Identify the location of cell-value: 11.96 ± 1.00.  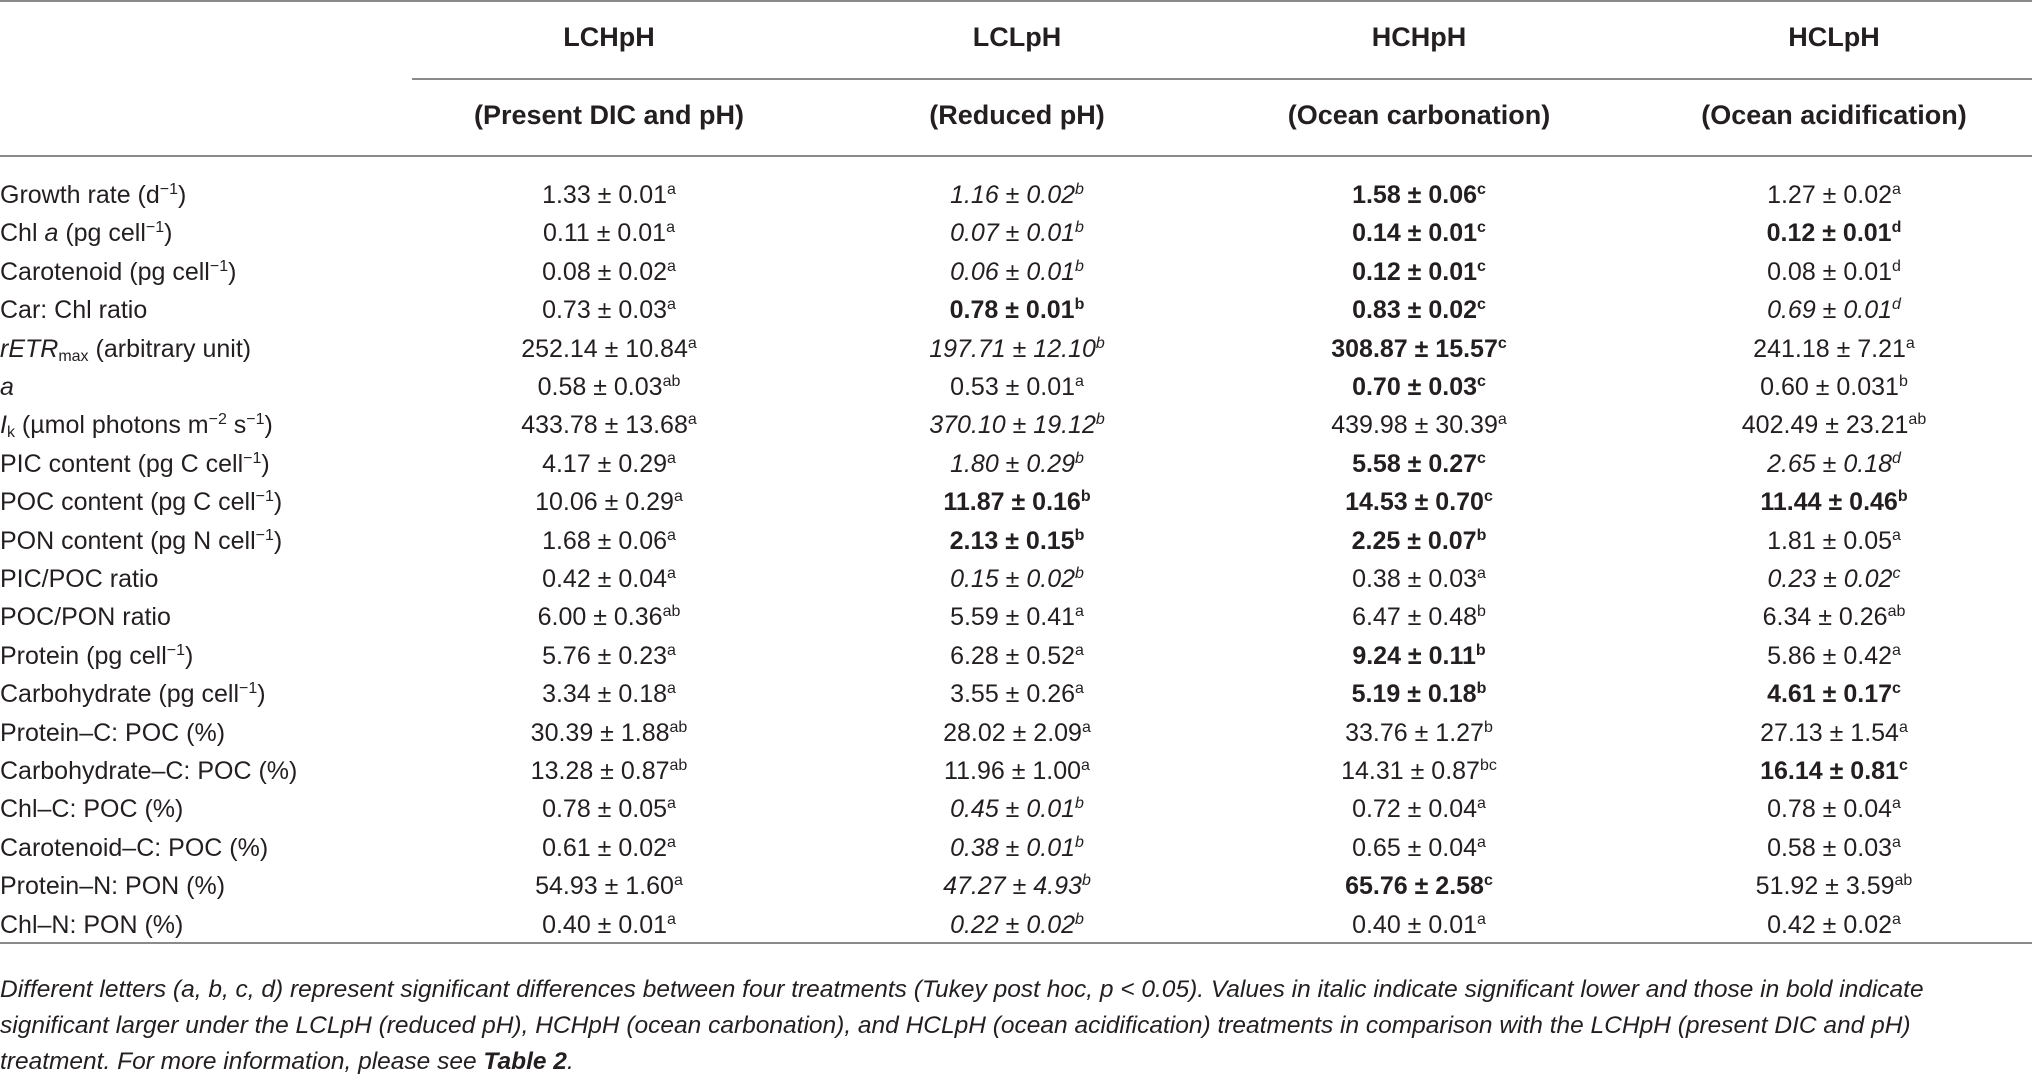
(1013, 771).